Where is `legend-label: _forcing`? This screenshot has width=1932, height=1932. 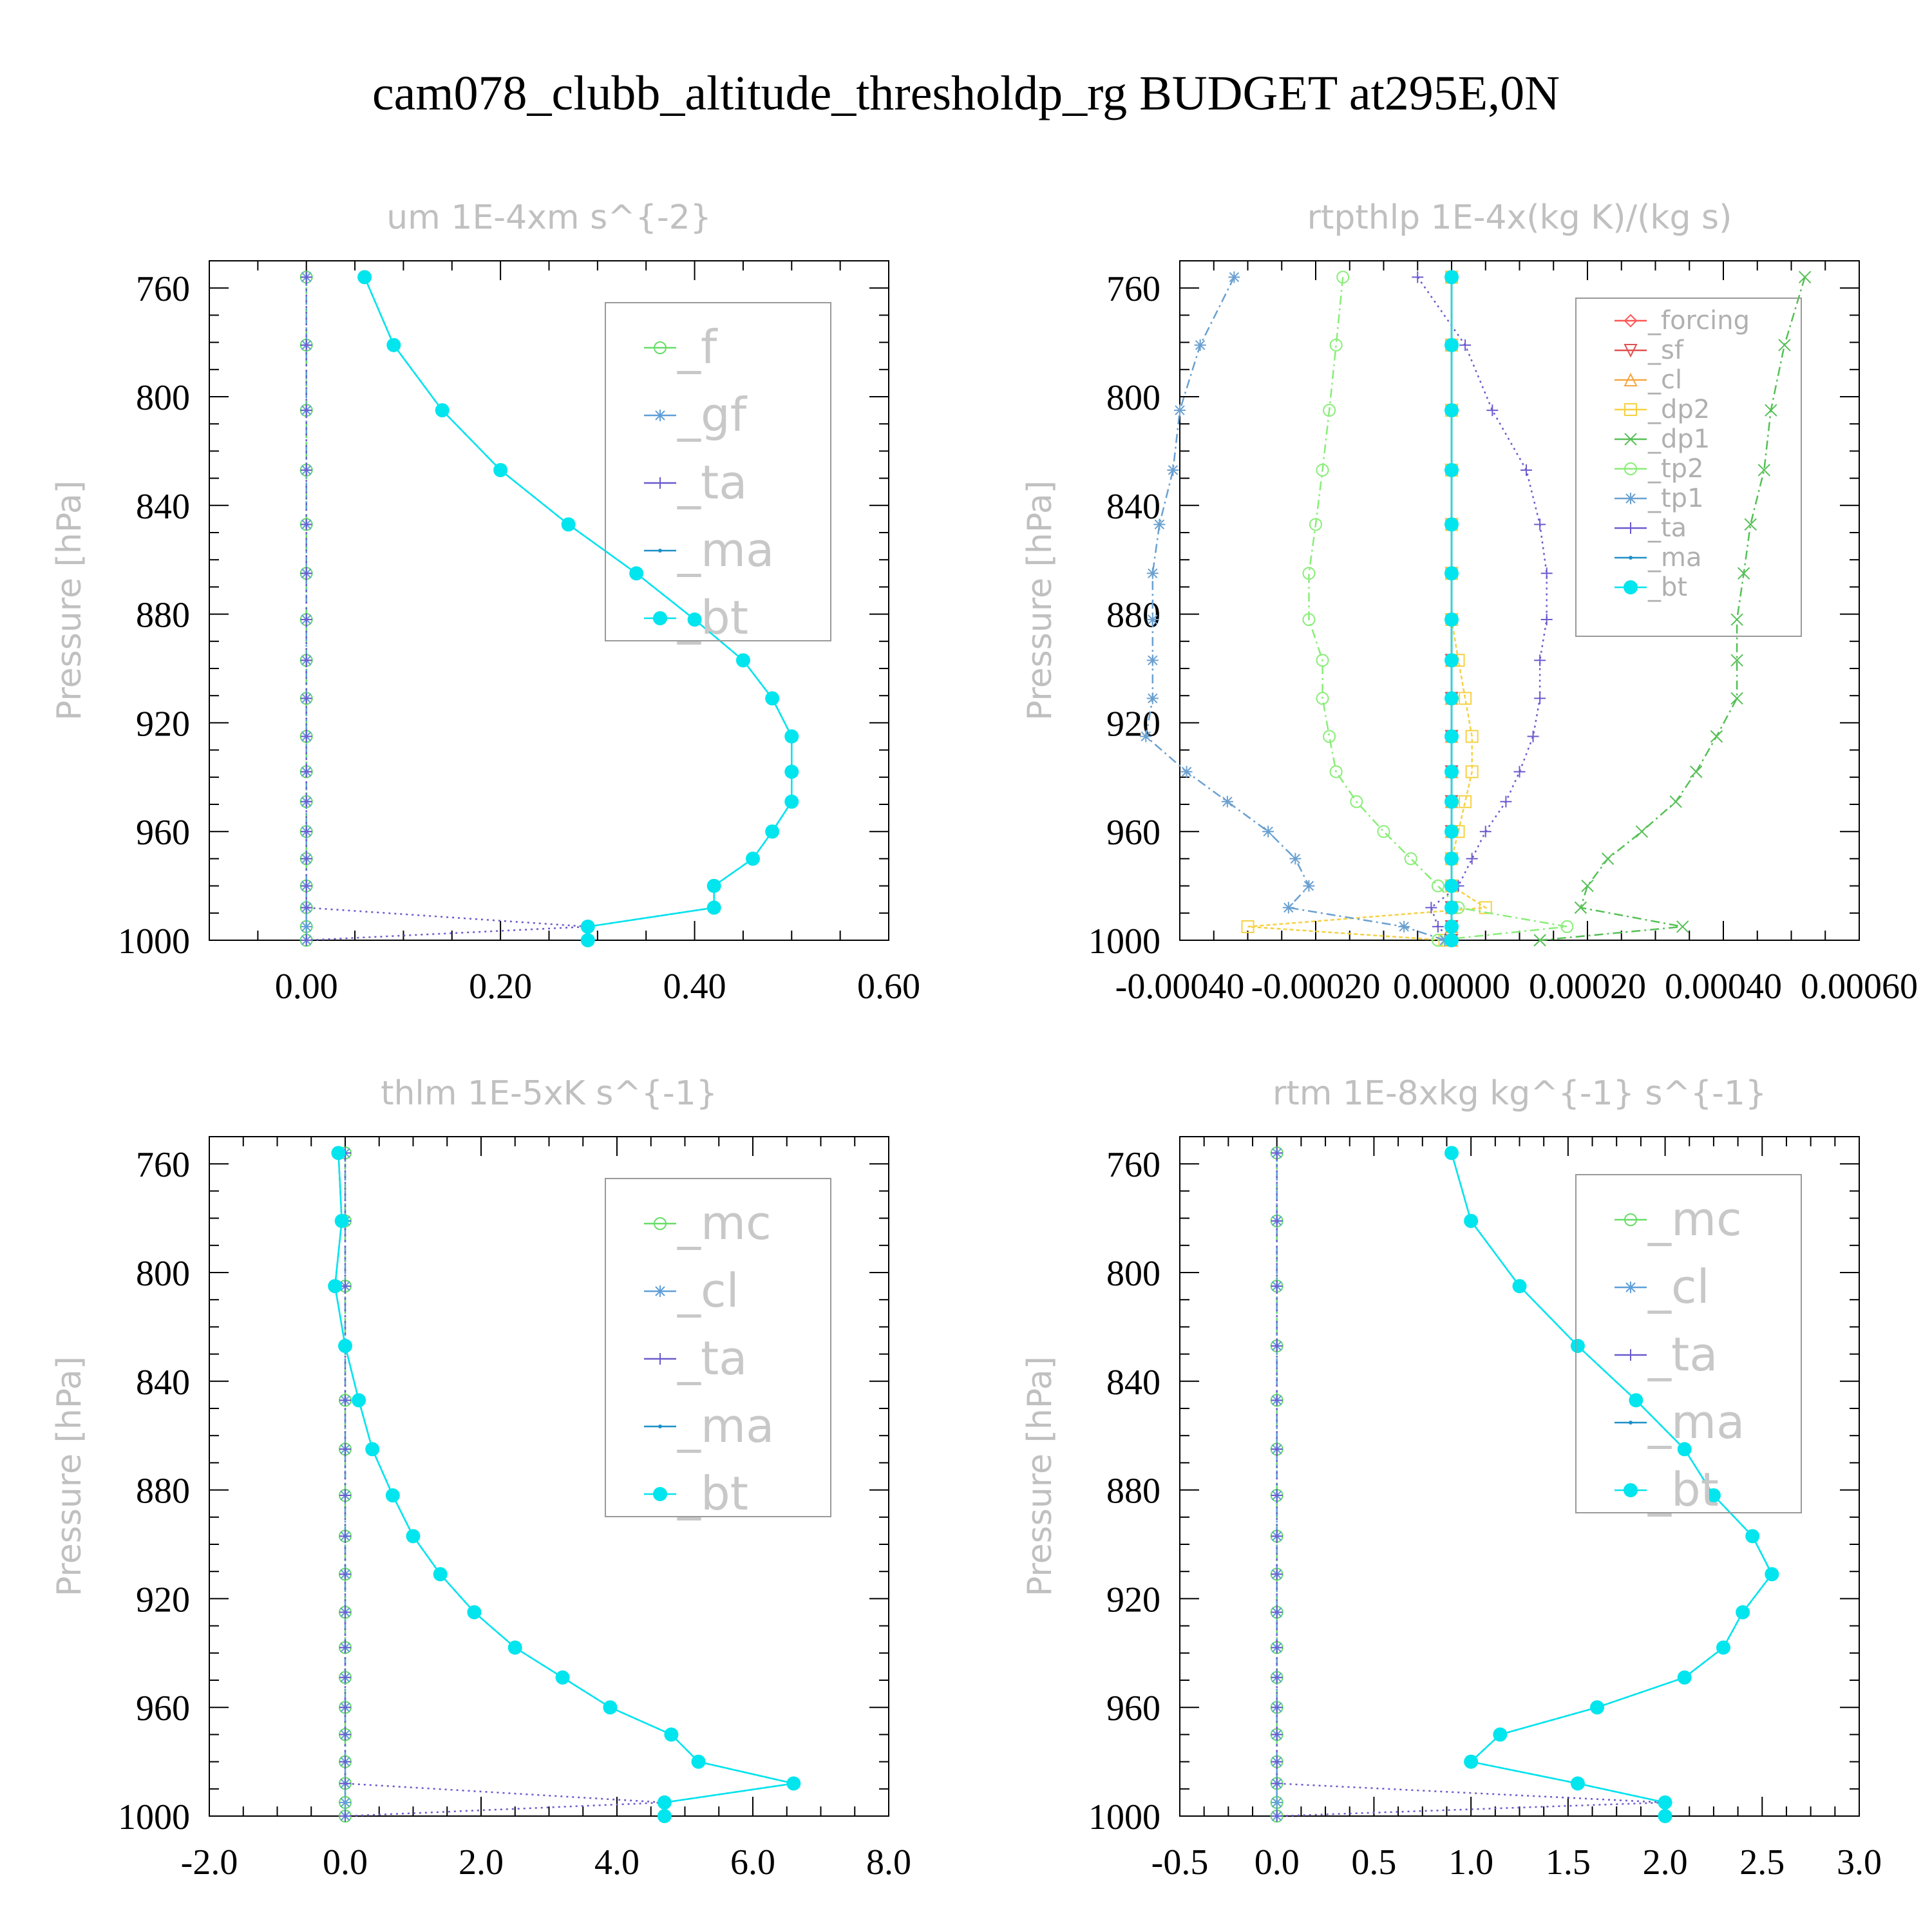
legend-label: _forcing is located at coordinates (1698, 321).